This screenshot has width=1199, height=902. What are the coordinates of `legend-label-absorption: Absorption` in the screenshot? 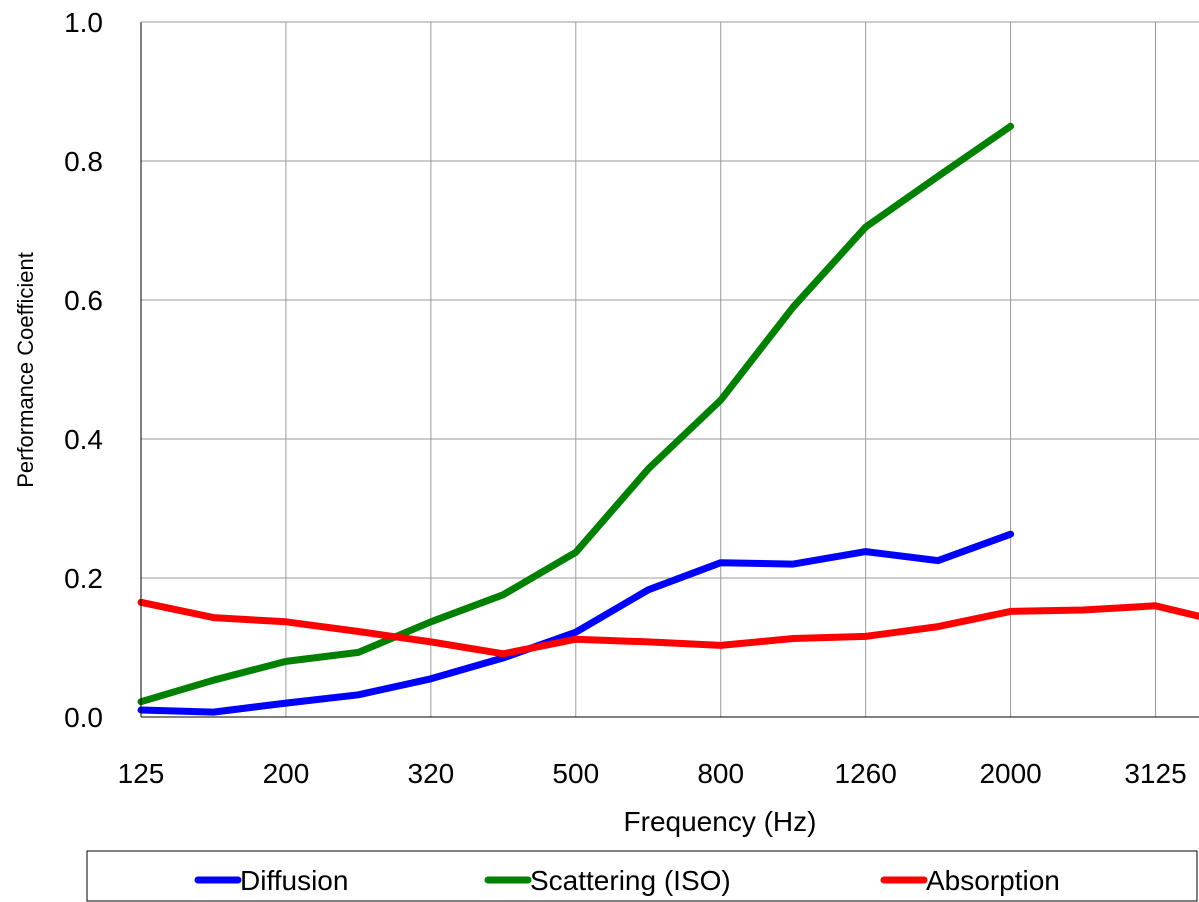 It's located at (993, 880).